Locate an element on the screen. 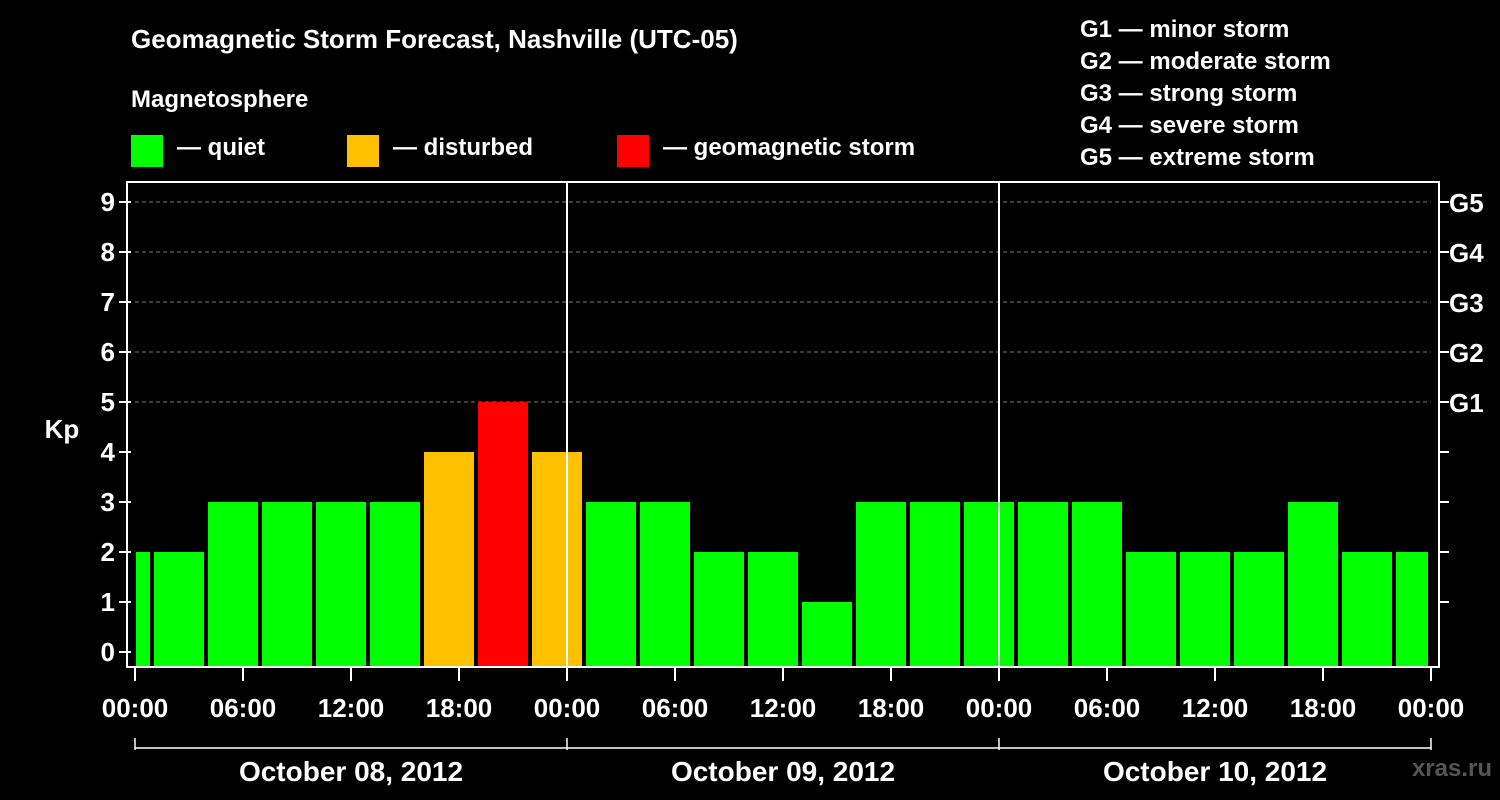 This screenshot has height=800, width=1500. day-label: October 08, 2012 is located at coordinates (351, 771).